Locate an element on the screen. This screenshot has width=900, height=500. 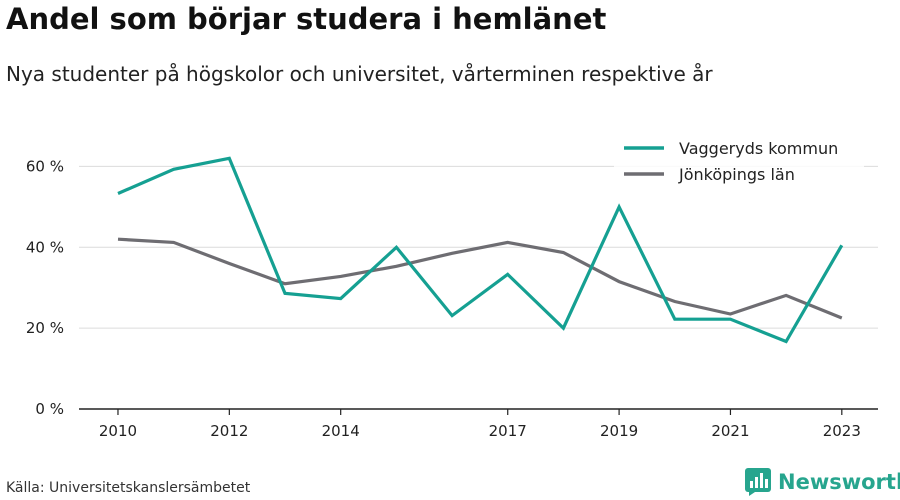
newsworthy-logo-icon is located at coordinates (758, 482).